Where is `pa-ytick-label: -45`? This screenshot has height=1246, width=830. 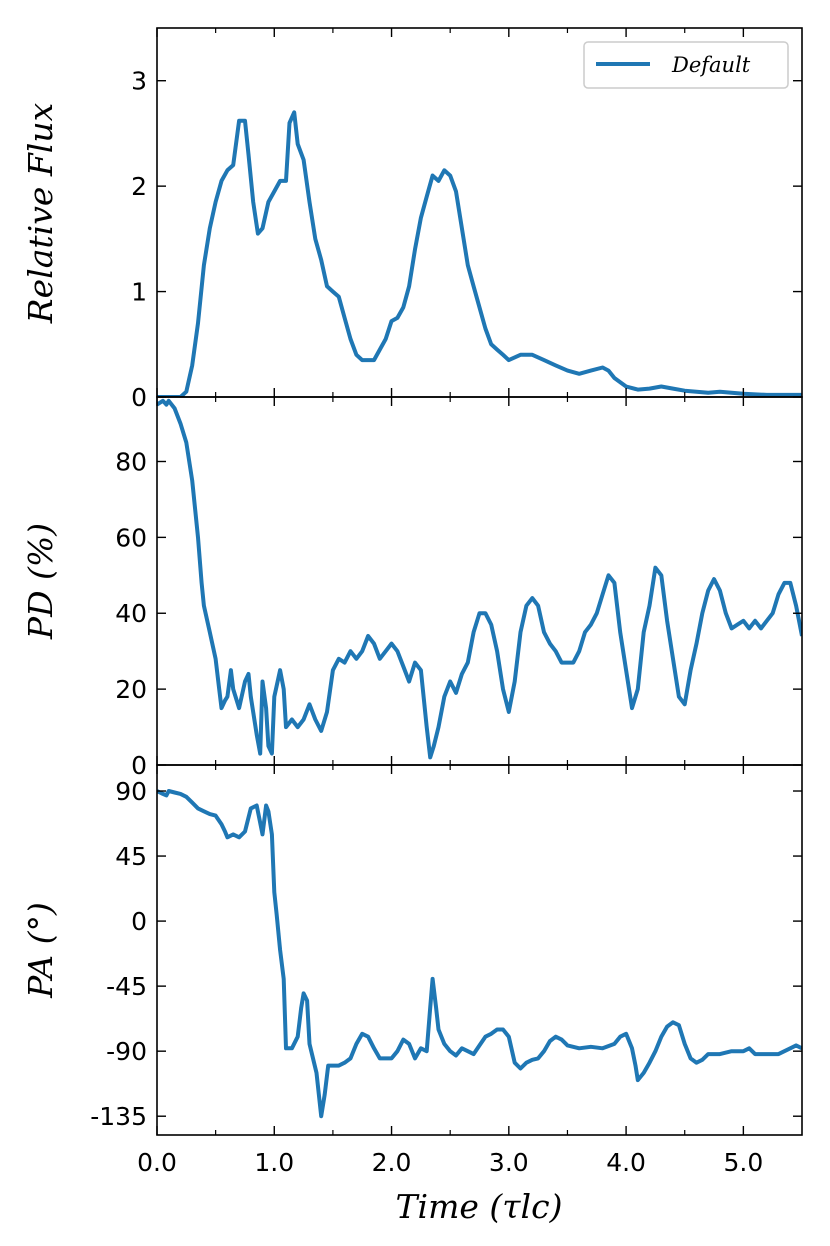
pa-ytick-label: -45 is located at coordinates (126, 986).